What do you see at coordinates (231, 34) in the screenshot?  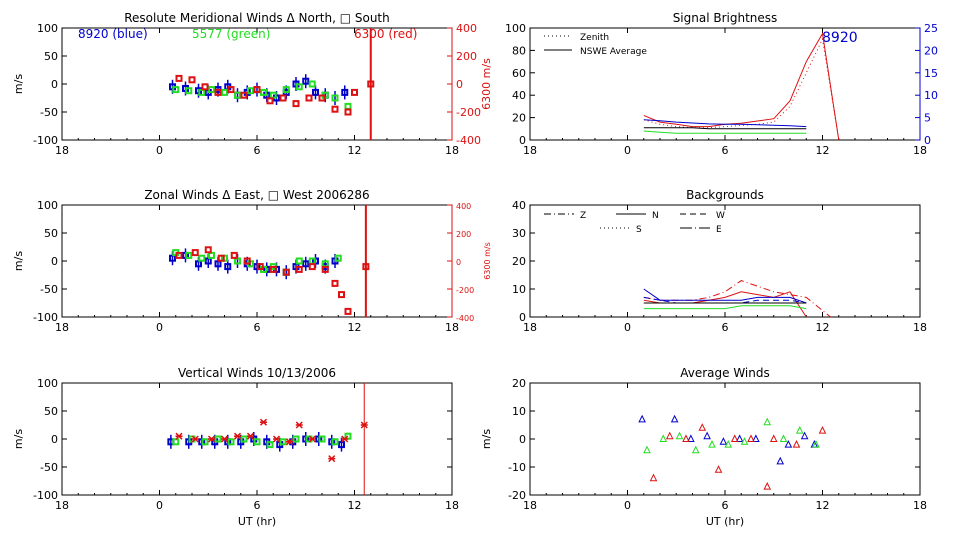 I see `meridional-annotation: 5577 (green)` at bounding box center [231, 34].